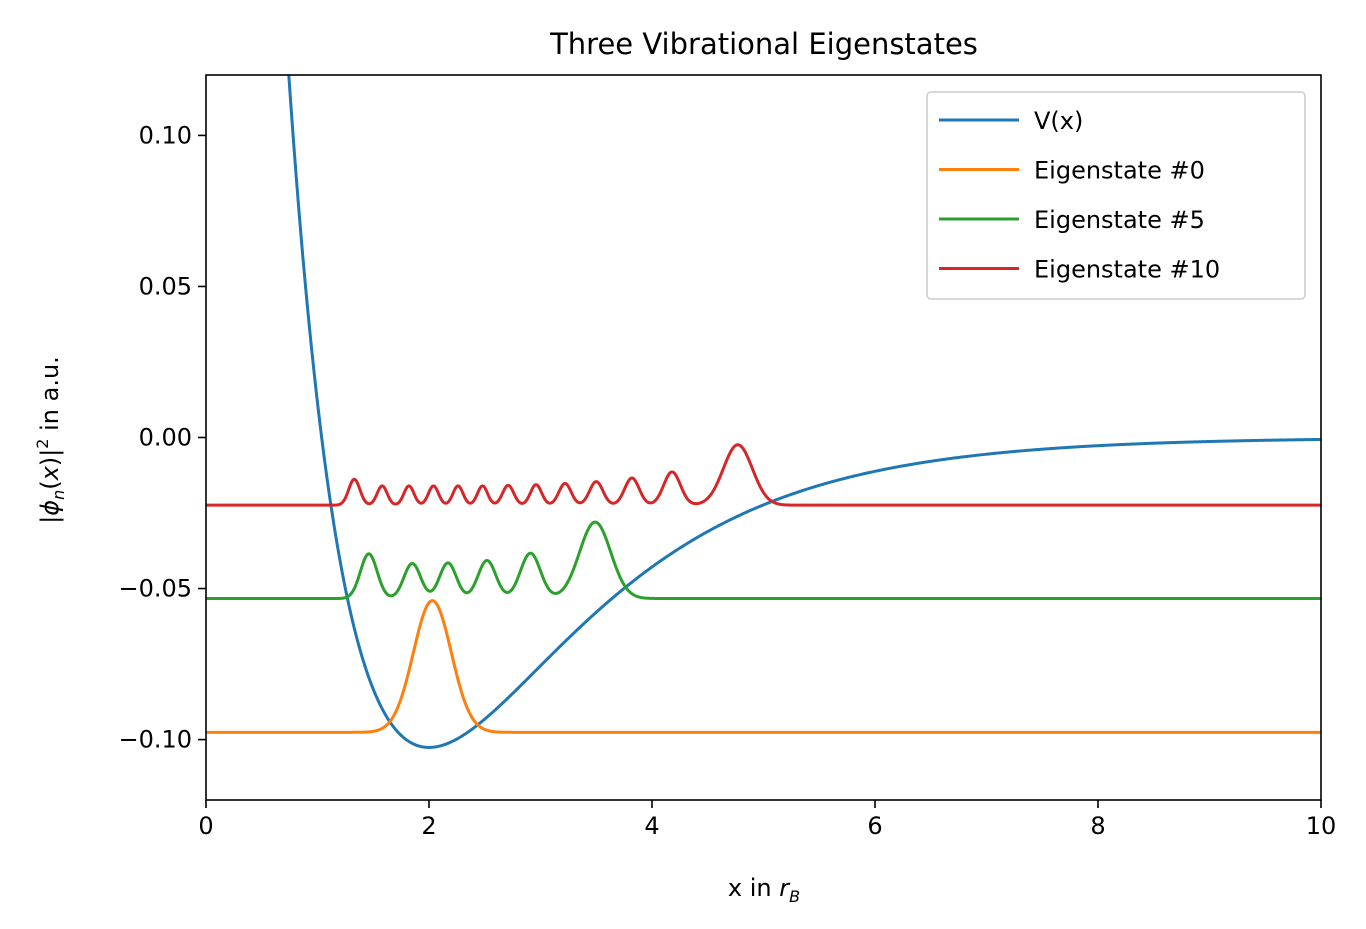  Describe the element at coordinates (651, 826) in the screenshot. I see `x-tick-label: 4` at that location.